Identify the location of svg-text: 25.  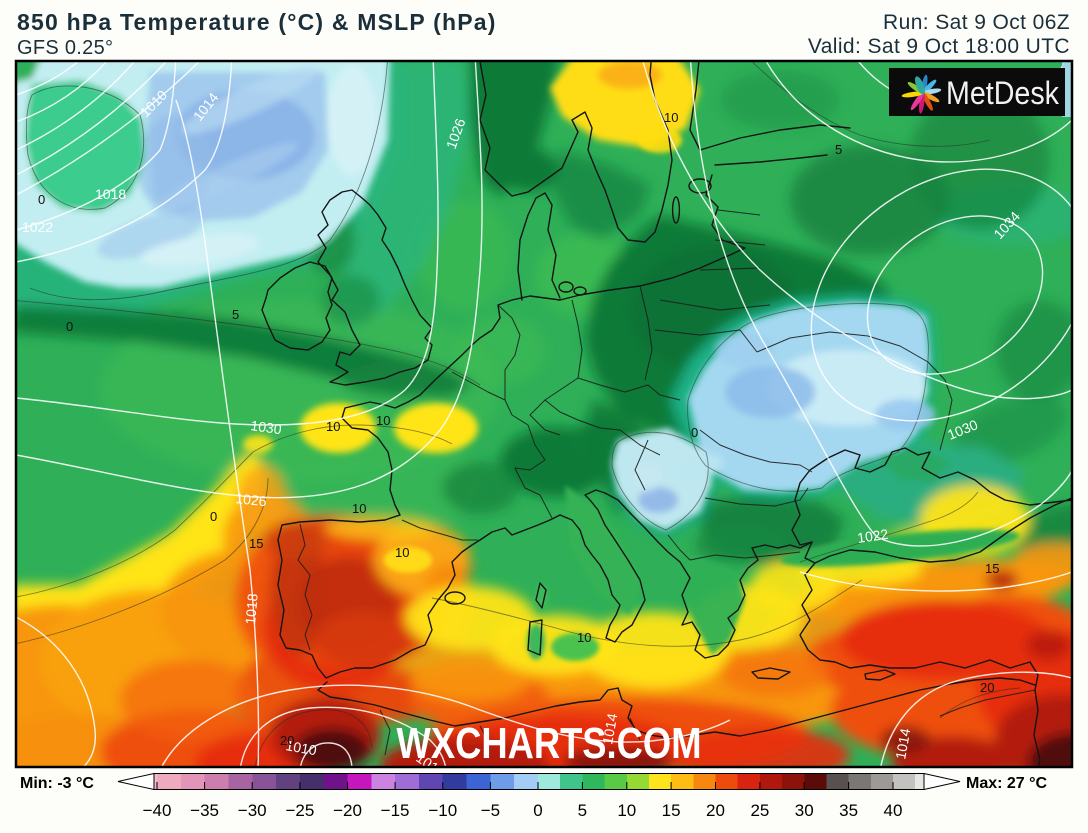
(759, 810).